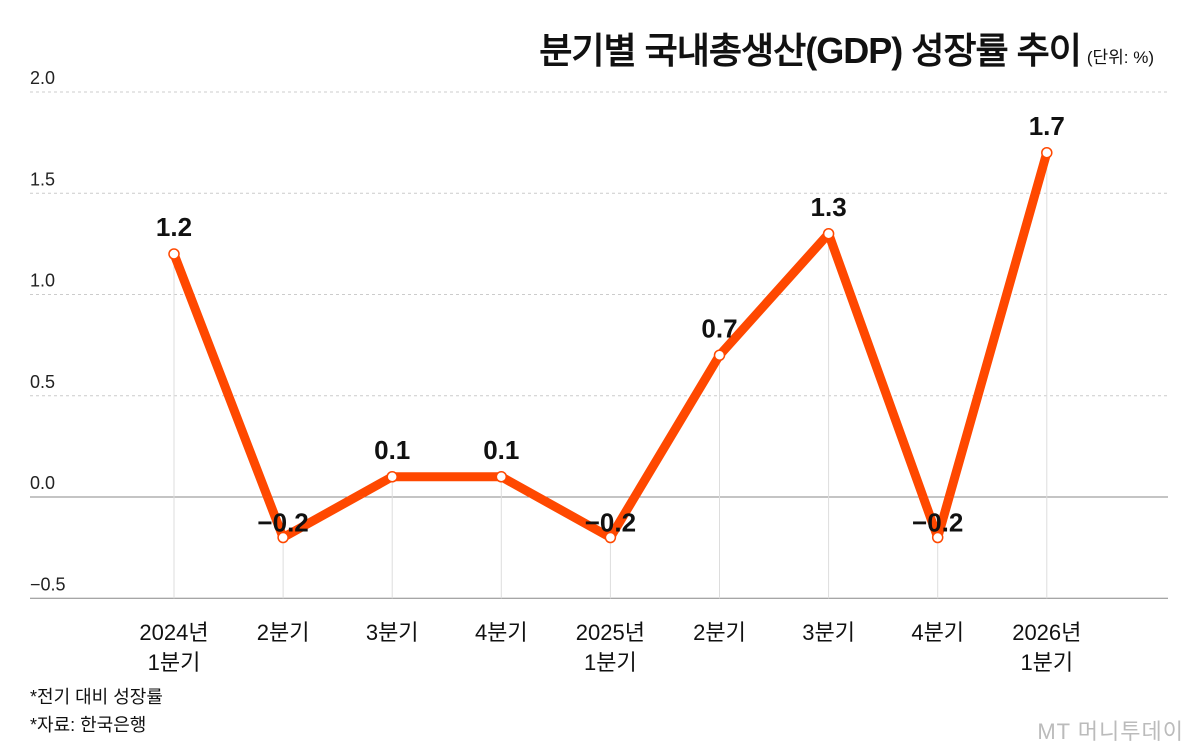 The width and height of the screenshot is (1200, 756). I want to click on chart-title: 분기별 국내총생산(GDP) 성장률 추이 (단위: %), so click(846, 48).